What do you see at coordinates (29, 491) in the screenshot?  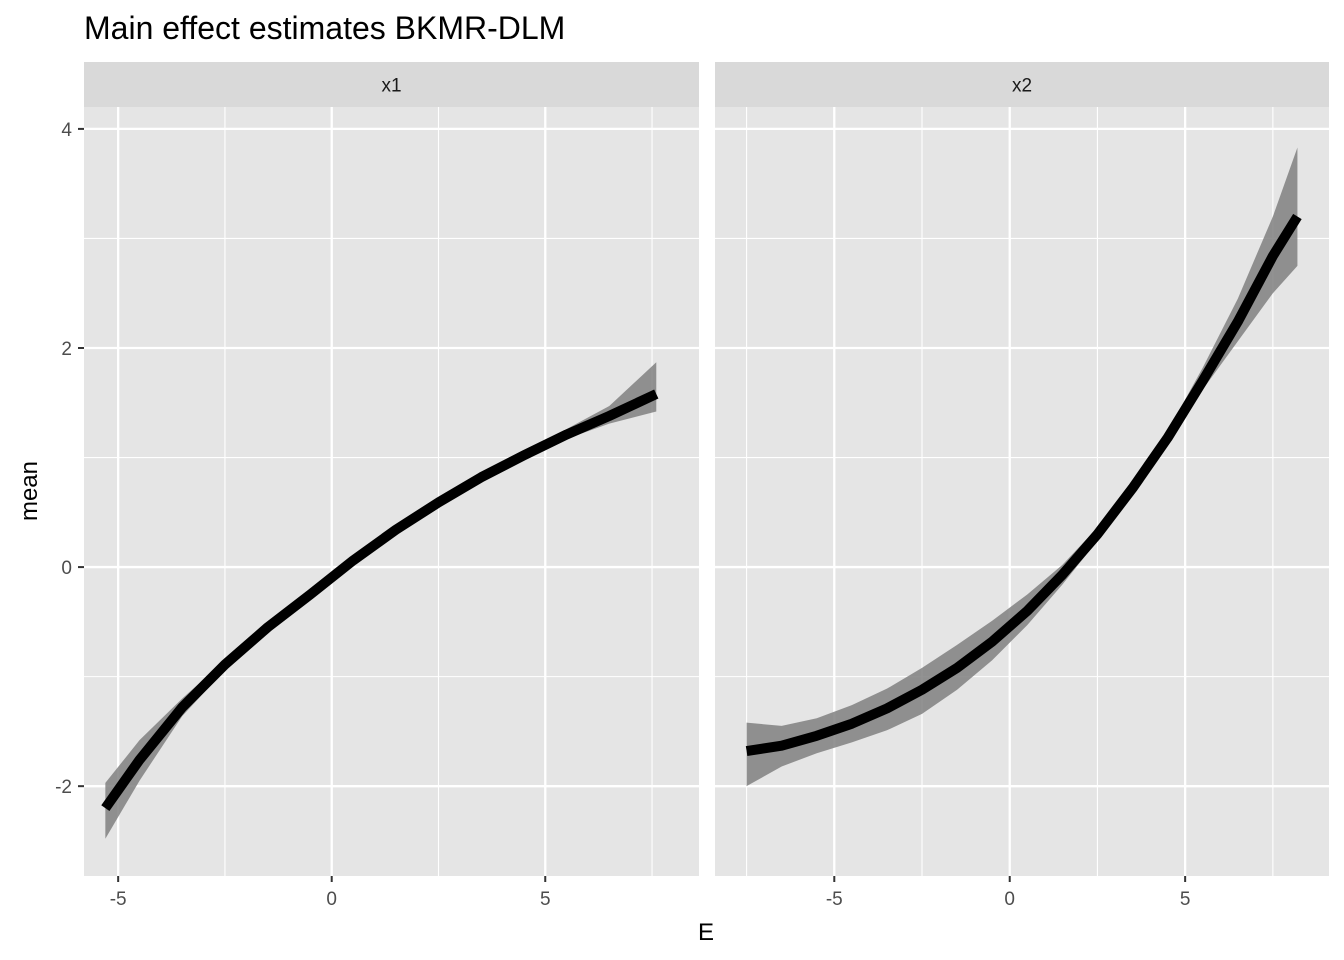 I see `y-axis-title: mean` at bounding box center [29, 491].